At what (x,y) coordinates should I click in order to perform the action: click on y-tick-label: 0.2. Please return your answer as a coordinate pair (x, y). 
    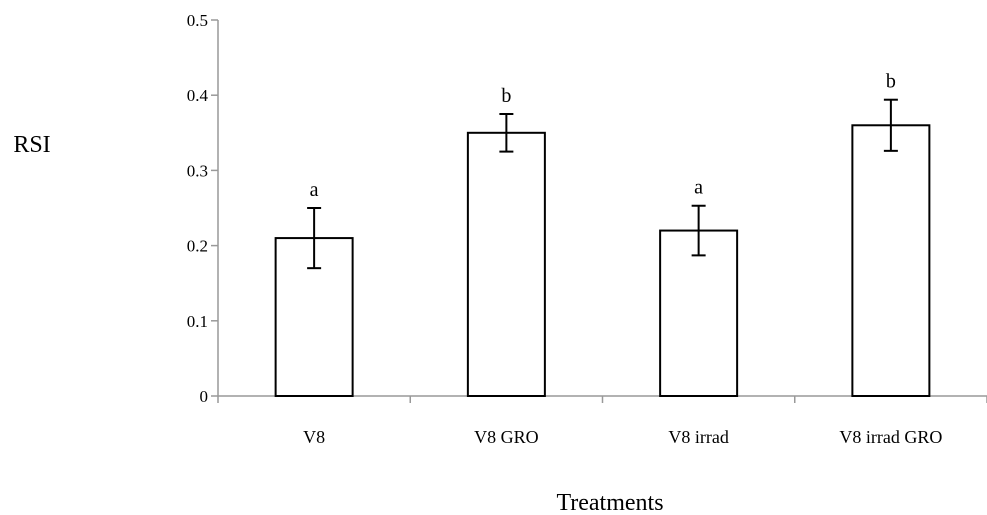
    Looking at the image, I should click on (197, 246).